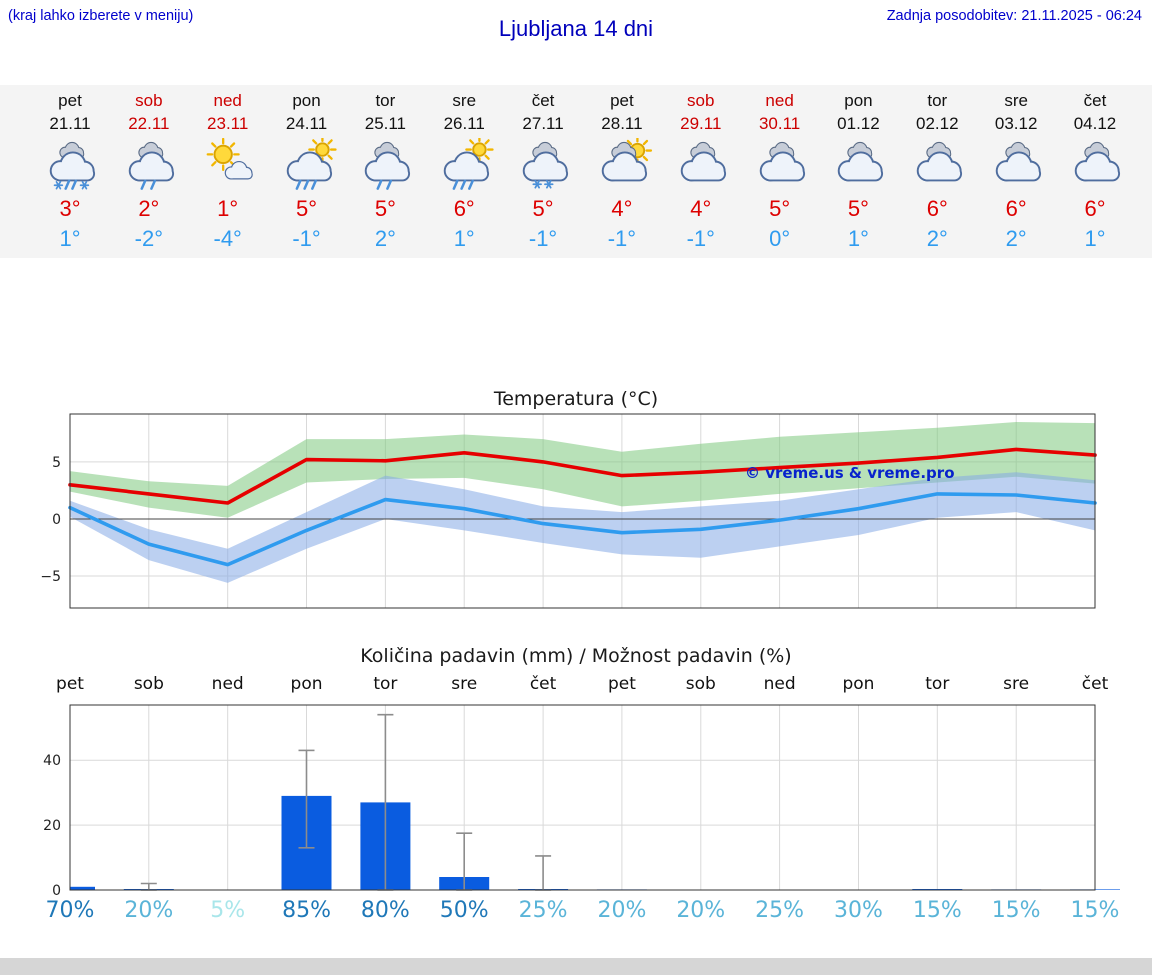  I want to click on sun-cloud-icon, so click(228, 165).